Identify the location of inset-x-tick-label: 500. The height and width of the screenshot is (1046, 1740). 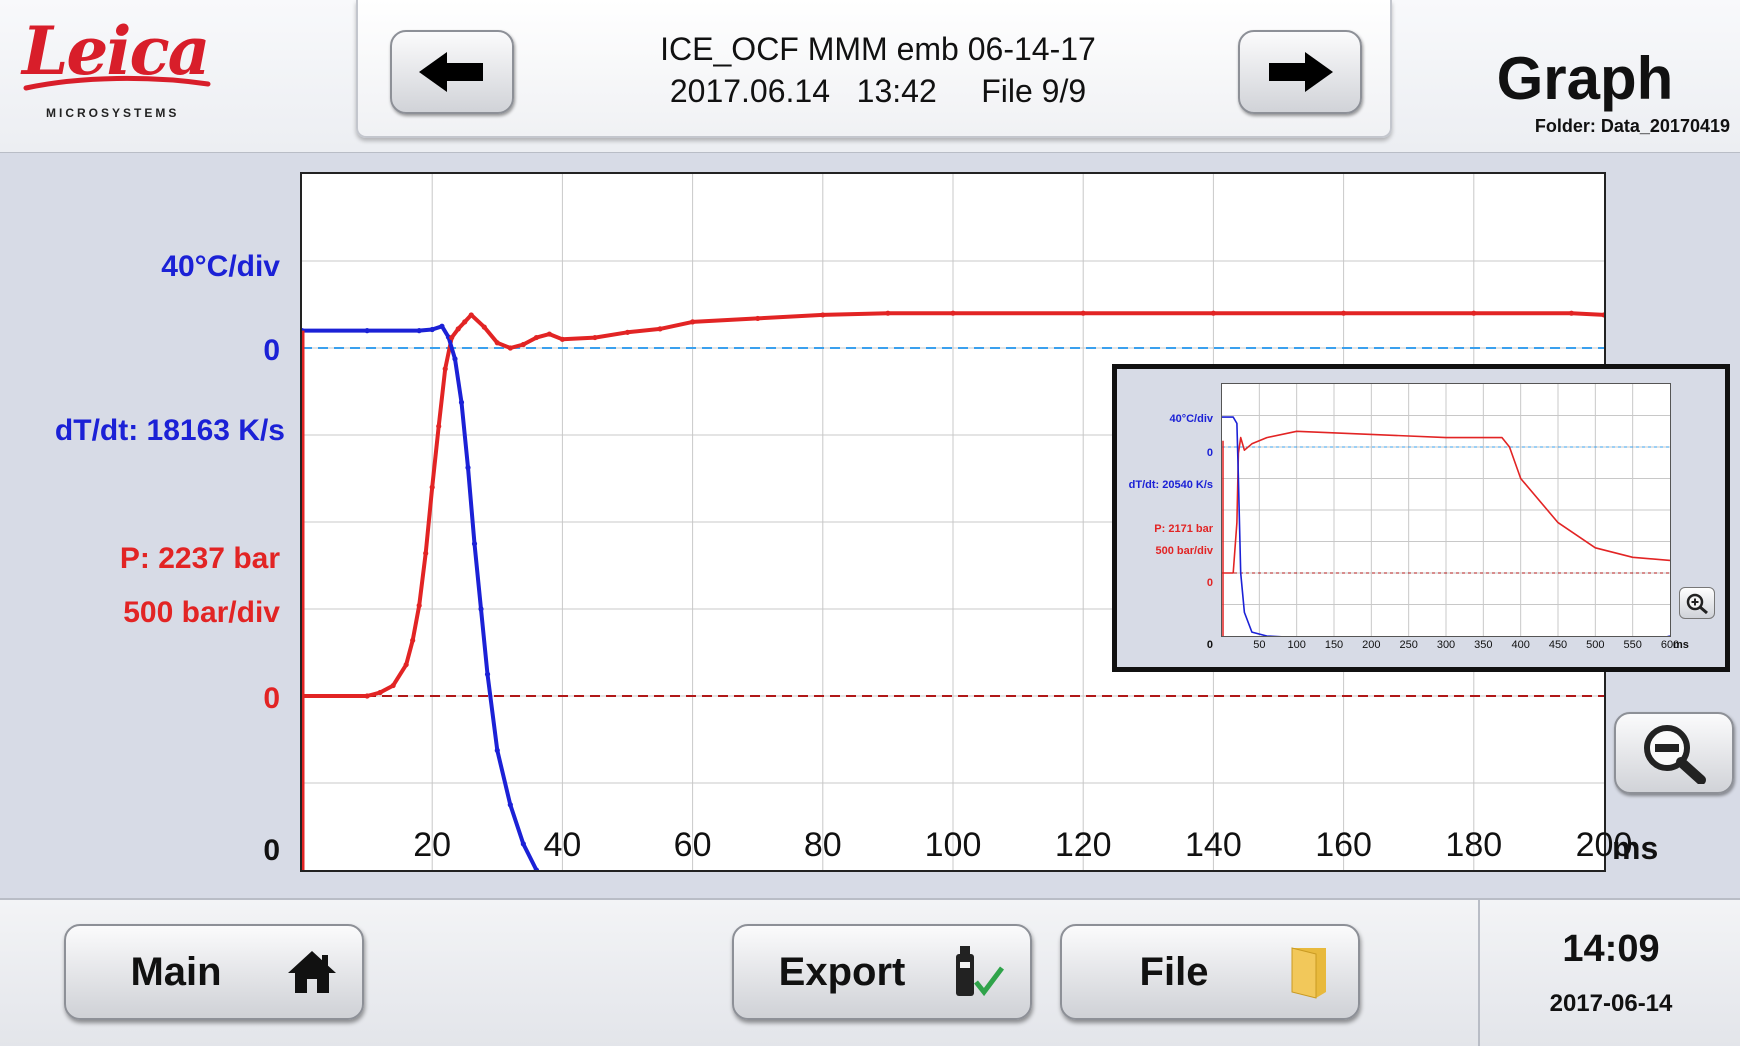
(1595, 645).